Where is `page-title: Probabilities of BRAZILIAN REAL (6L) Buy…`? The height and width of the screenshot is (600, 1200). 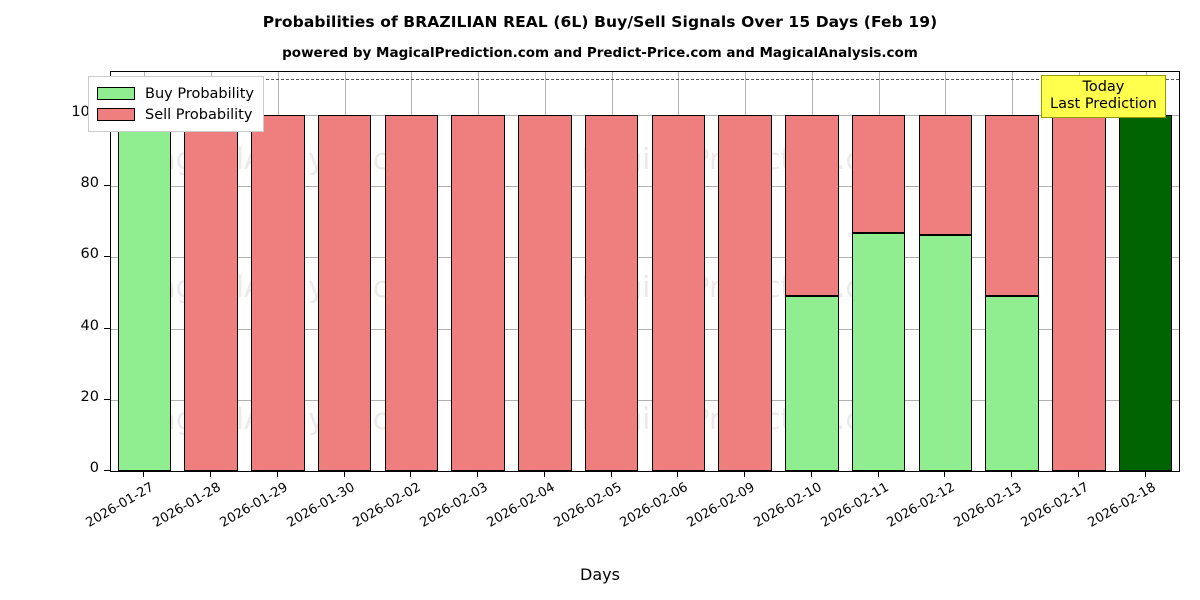 page-title: Probabilities of BRAZILIAN REAL (6L) Buy… is located at coordinates (600, 22).